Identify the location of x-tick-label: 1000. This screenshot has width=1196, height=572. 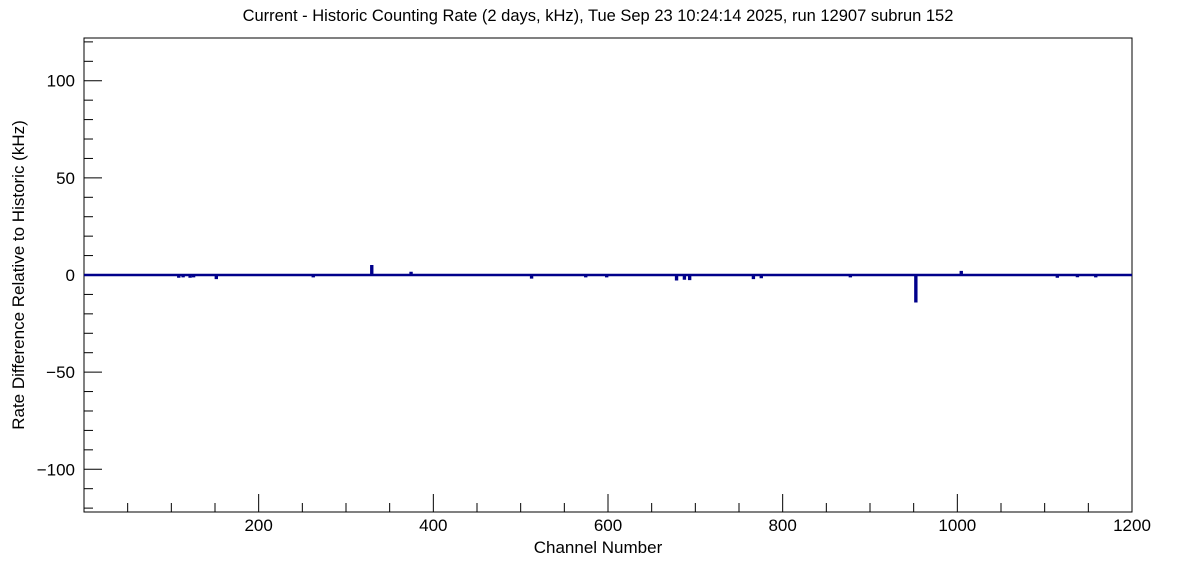
(957, 525).